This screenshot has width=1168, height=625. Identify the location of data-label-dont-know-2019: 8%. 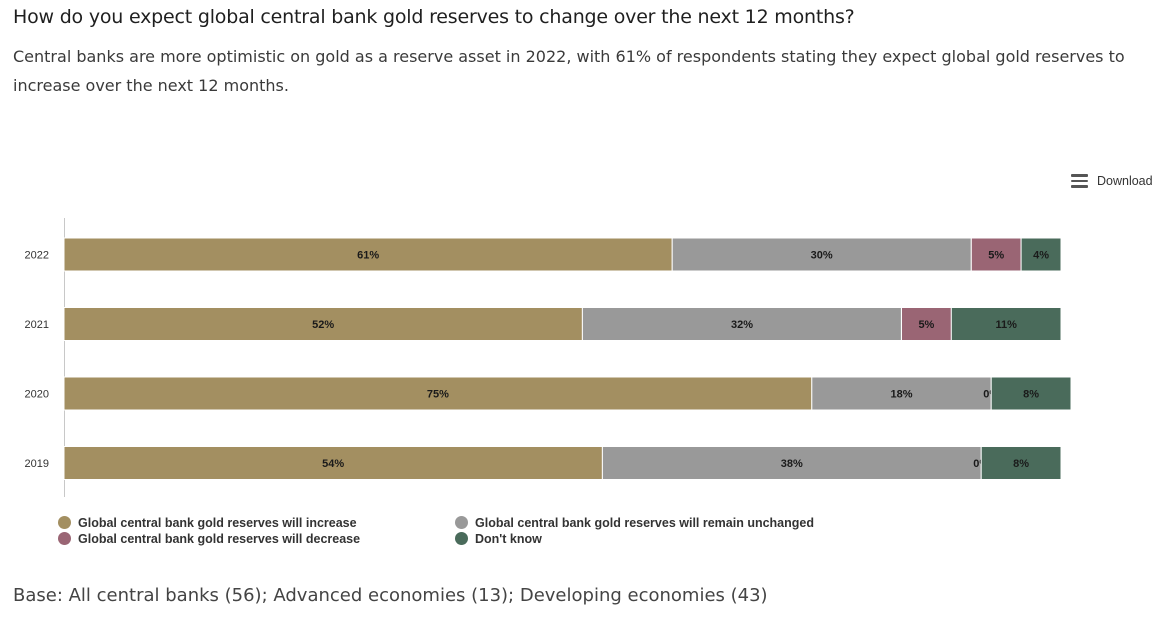
(1021, 464).